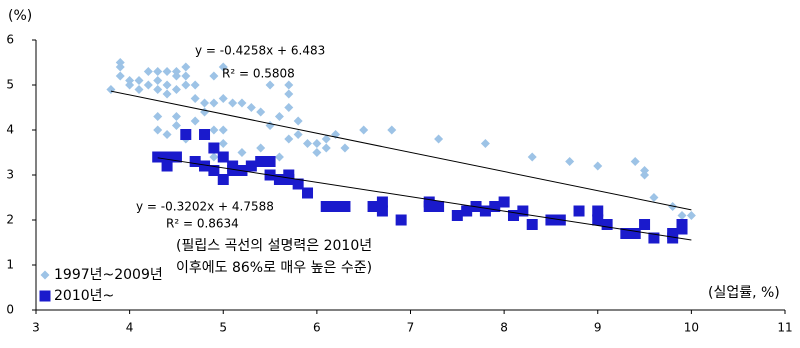 The height and width of the screenshot is (348, 800). I want to click on annotation: y = -0.3202x + 4.7588, so click(205, 207).